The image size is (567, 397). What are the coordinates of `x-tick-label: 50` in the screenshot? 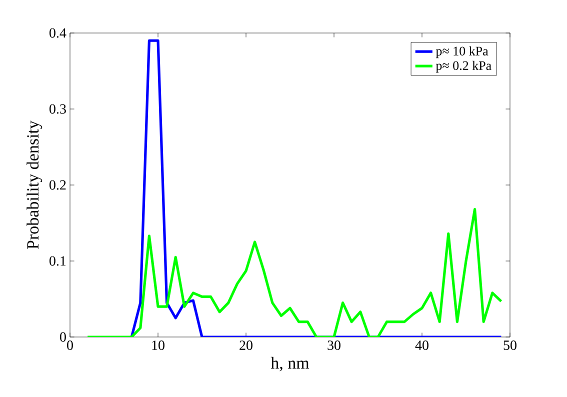 It's located at (510, 345).